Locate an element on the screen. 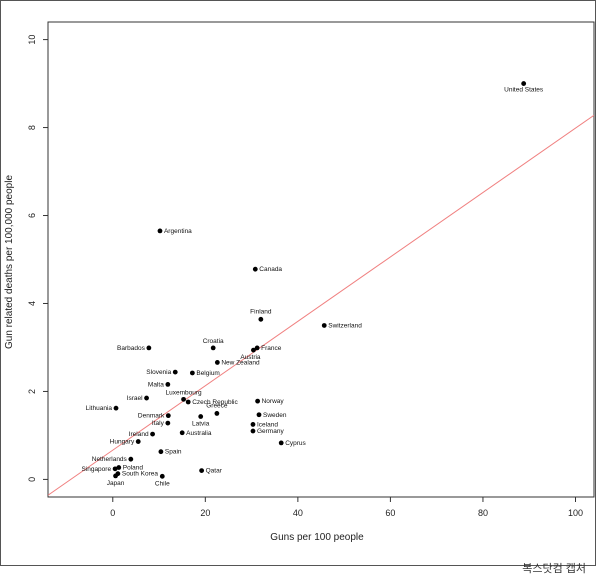 Image resolution: width=600 pixels, height=580 pixels. point-label: Japan is located at coordinates (116, 483).